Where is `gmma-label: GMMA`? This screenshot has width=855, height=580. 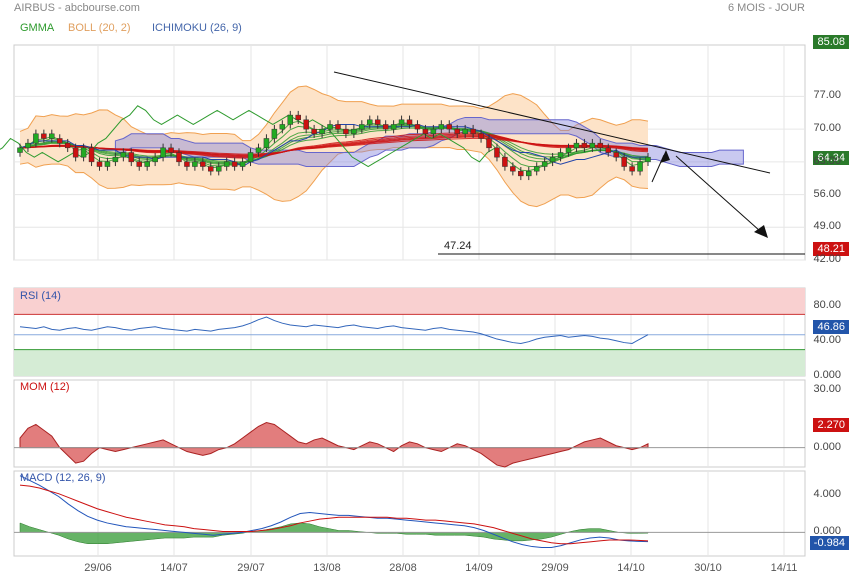
gmma-label: GMMA is located at coordinates (37, 28).